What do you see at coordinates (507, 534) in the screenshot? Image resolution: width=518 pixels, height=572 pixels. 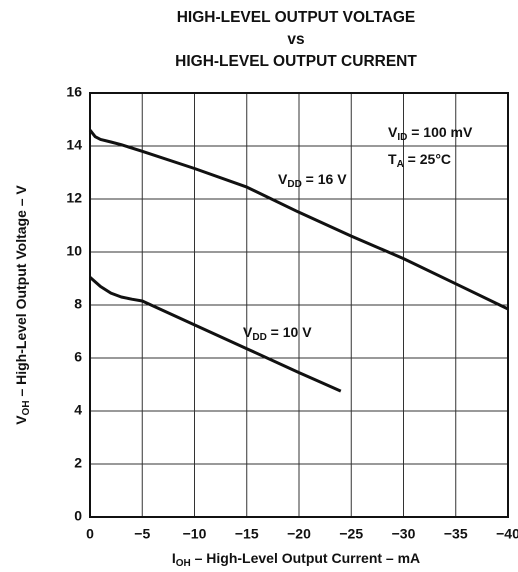 I see `x-tick-label: −40` at bounding box center [507, 534].